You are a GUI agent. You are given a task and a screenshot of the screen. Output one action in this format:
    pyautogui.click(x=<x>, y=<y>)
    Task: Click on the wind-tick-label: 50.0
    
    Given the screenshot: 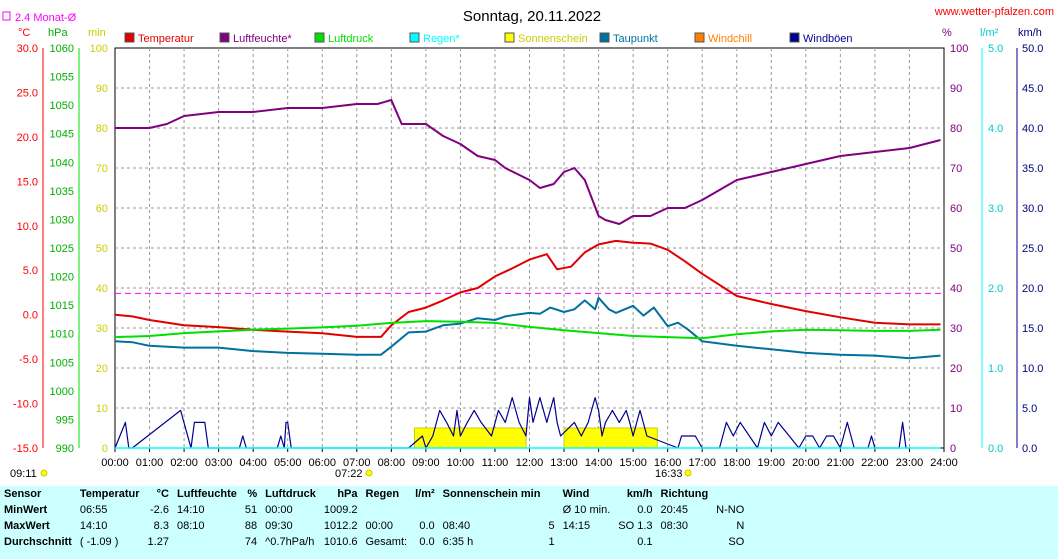 What is the action you would take?
    pyautogui.click(x=1032, y=49)
    